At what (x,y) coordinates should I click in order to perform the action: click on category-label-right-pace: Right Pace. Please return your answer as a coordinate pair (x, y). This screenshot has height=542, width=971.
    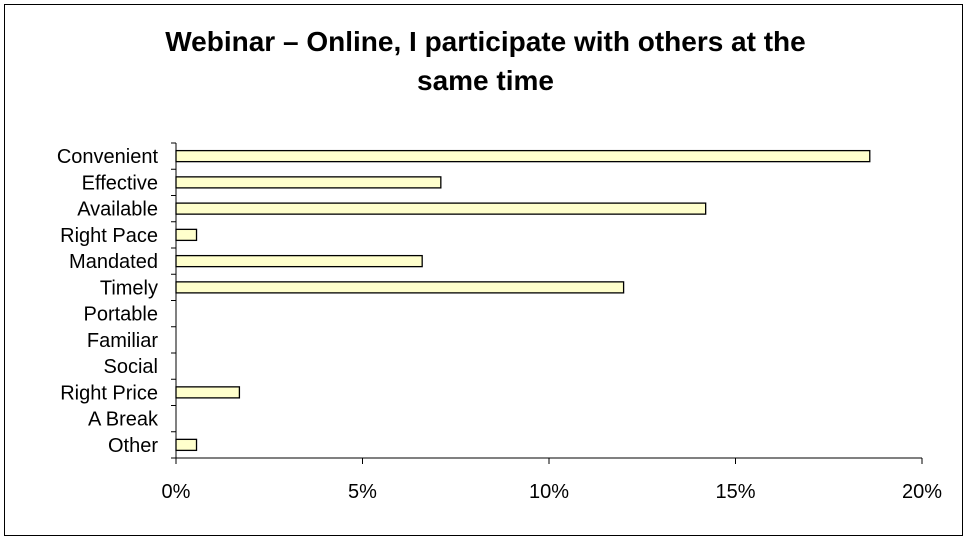
    Looking at the image, I should click on (109, 236).